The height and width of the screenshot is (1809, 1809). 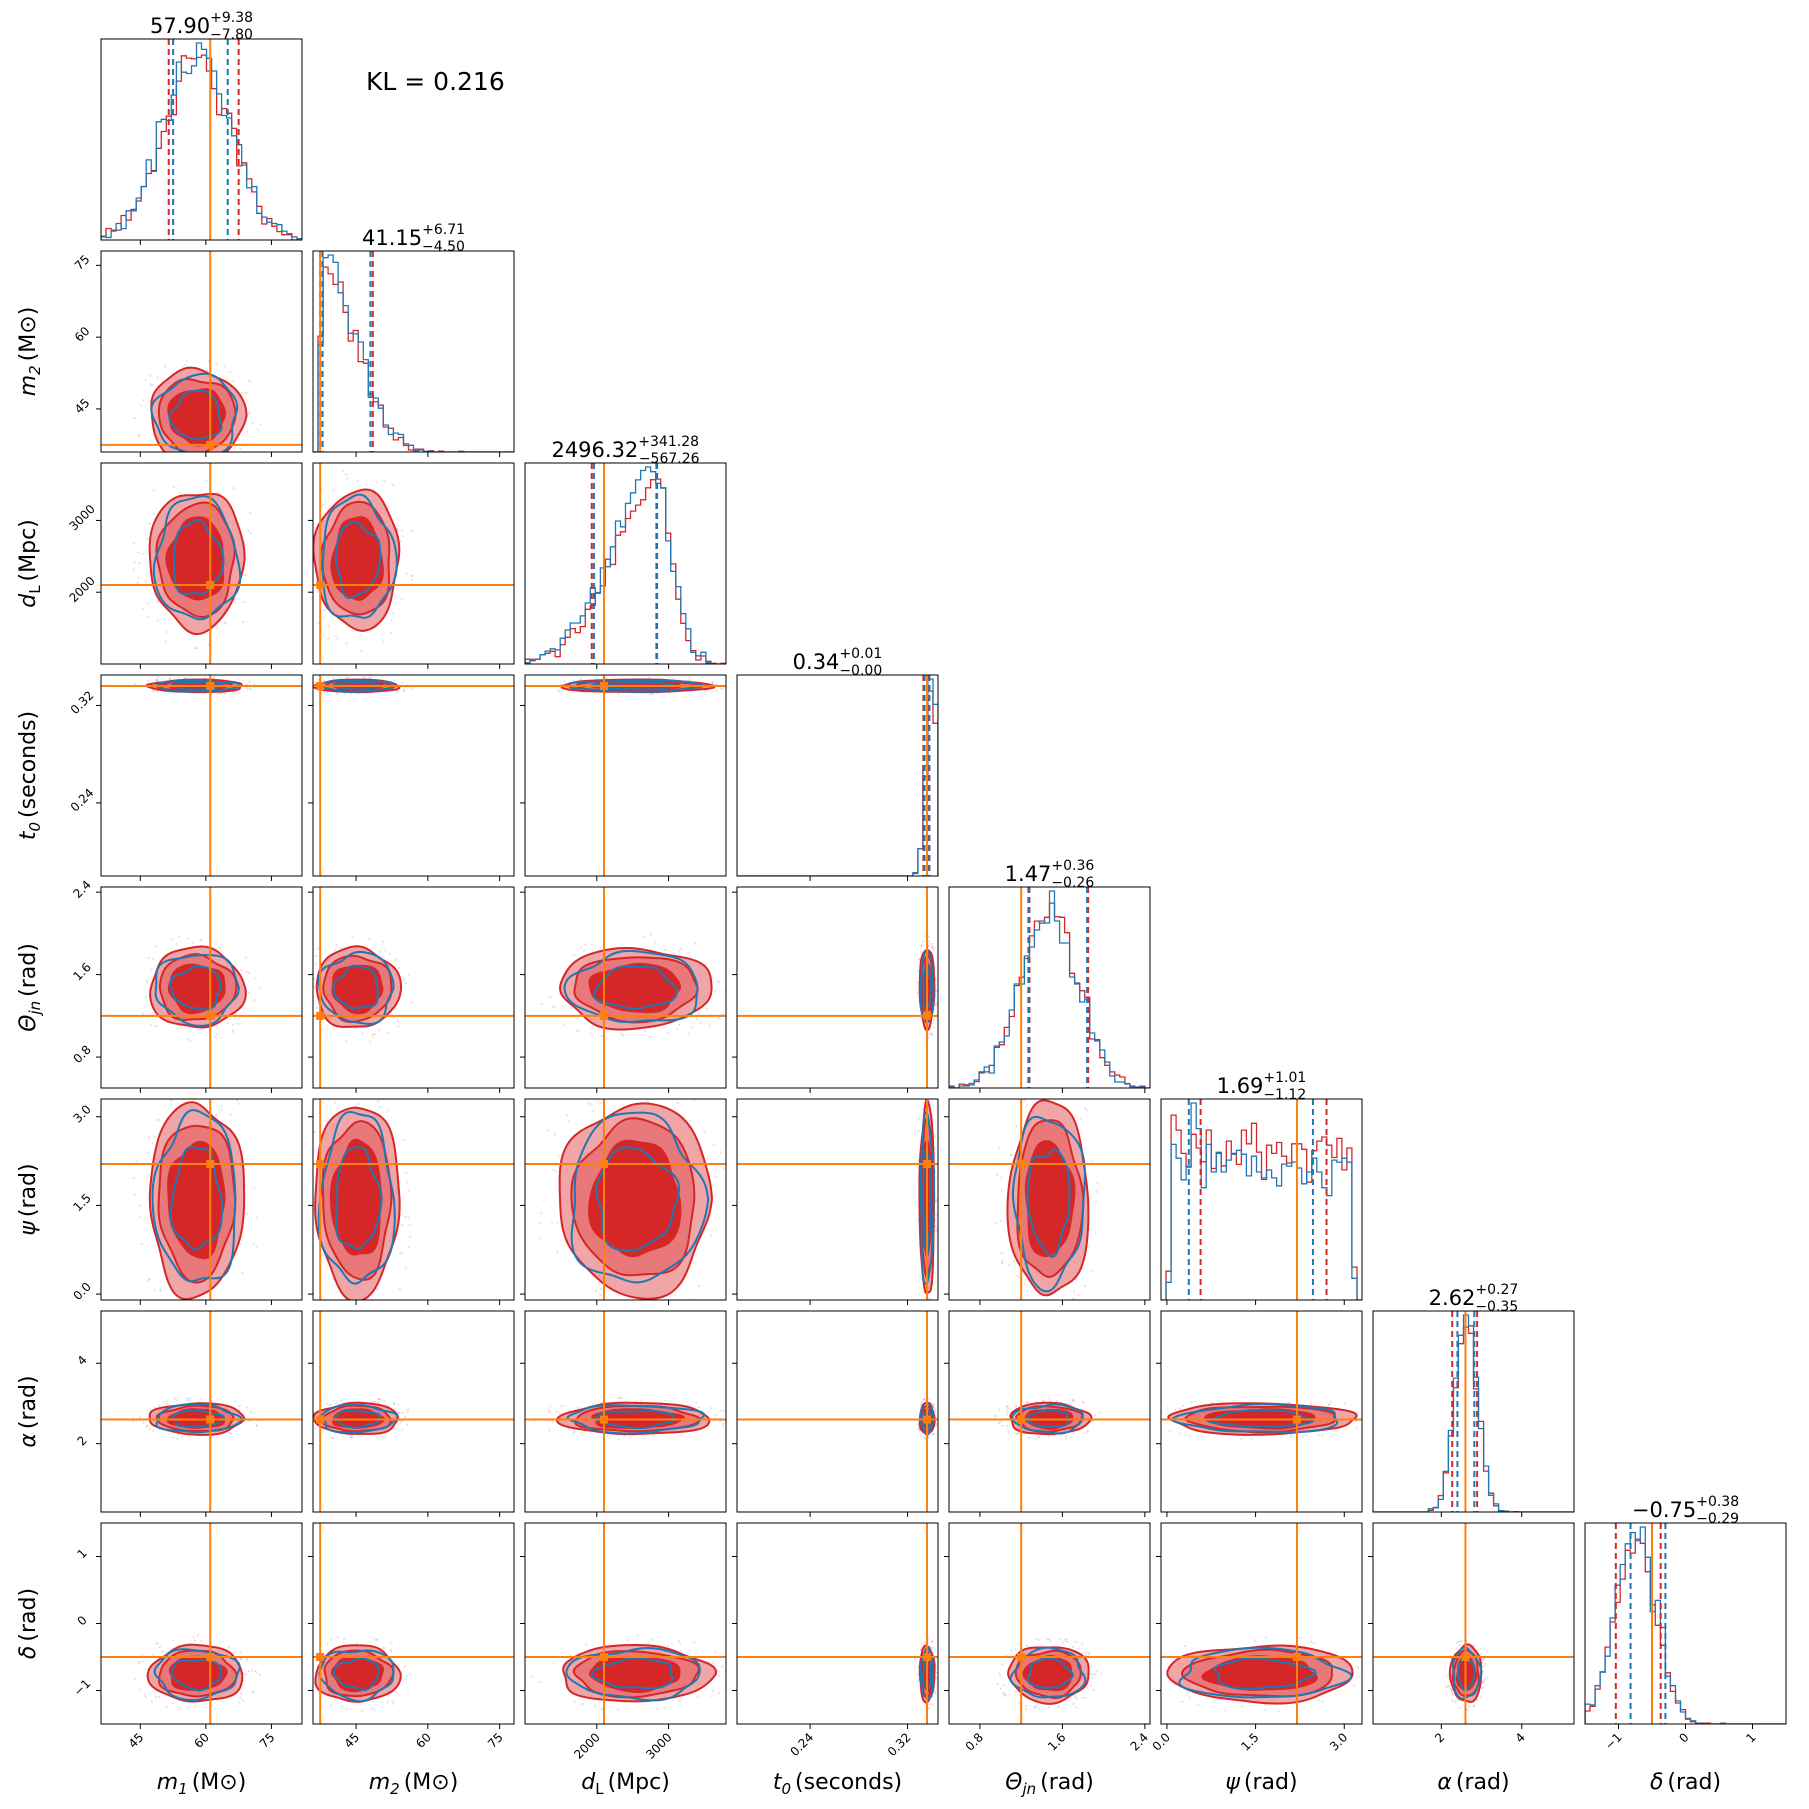 What do you see at coordinates (1685, 1782) in the screenshot?
I see `x-axis-label-delta: δ (rad)` at bounding box center [1685, 1782].